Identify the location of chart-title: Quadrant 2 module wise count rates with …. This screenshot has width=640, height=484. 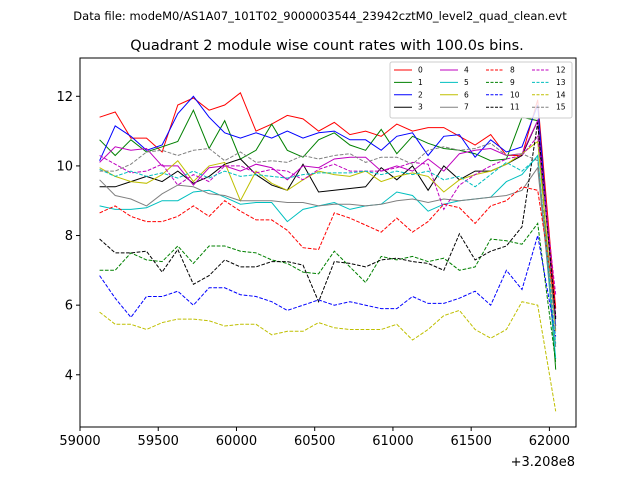
(327, 46).